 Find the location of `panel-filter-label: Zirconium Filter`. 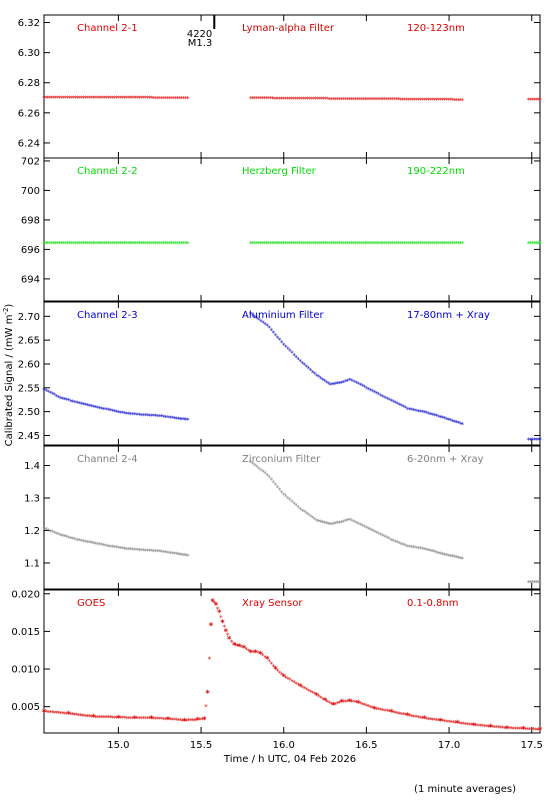

panel-filter-label: Zirconium Filter is located at coordinates (281, 459).